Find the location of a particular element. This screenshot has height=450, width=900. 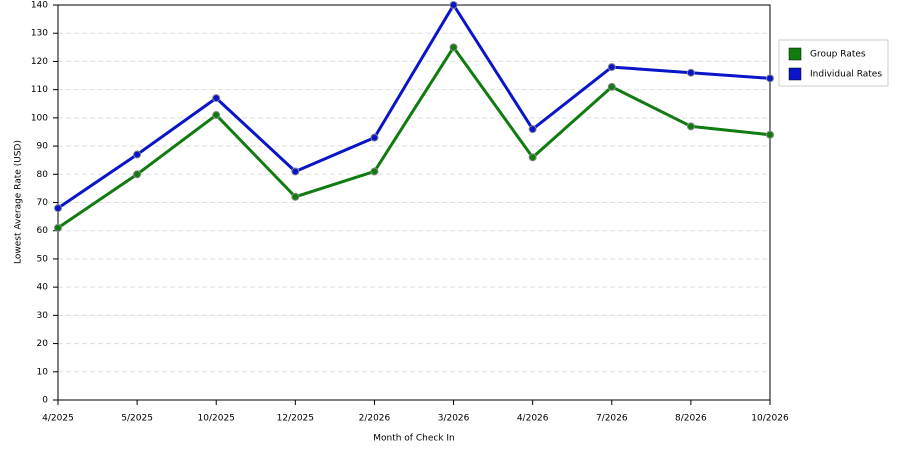

y-tick-label: 30 is located at coordinates (43, 316).